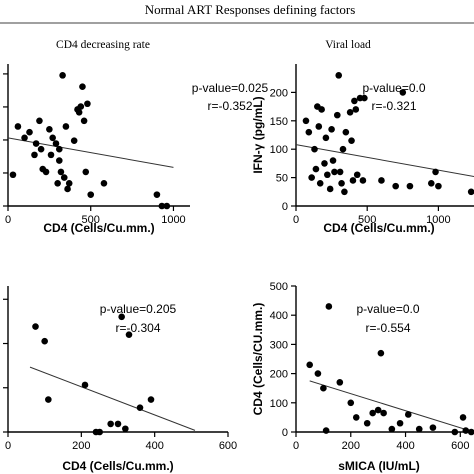 This screenshot has height=474, width=474. I want to click on x-tick-label: 600, so click(460, 446).